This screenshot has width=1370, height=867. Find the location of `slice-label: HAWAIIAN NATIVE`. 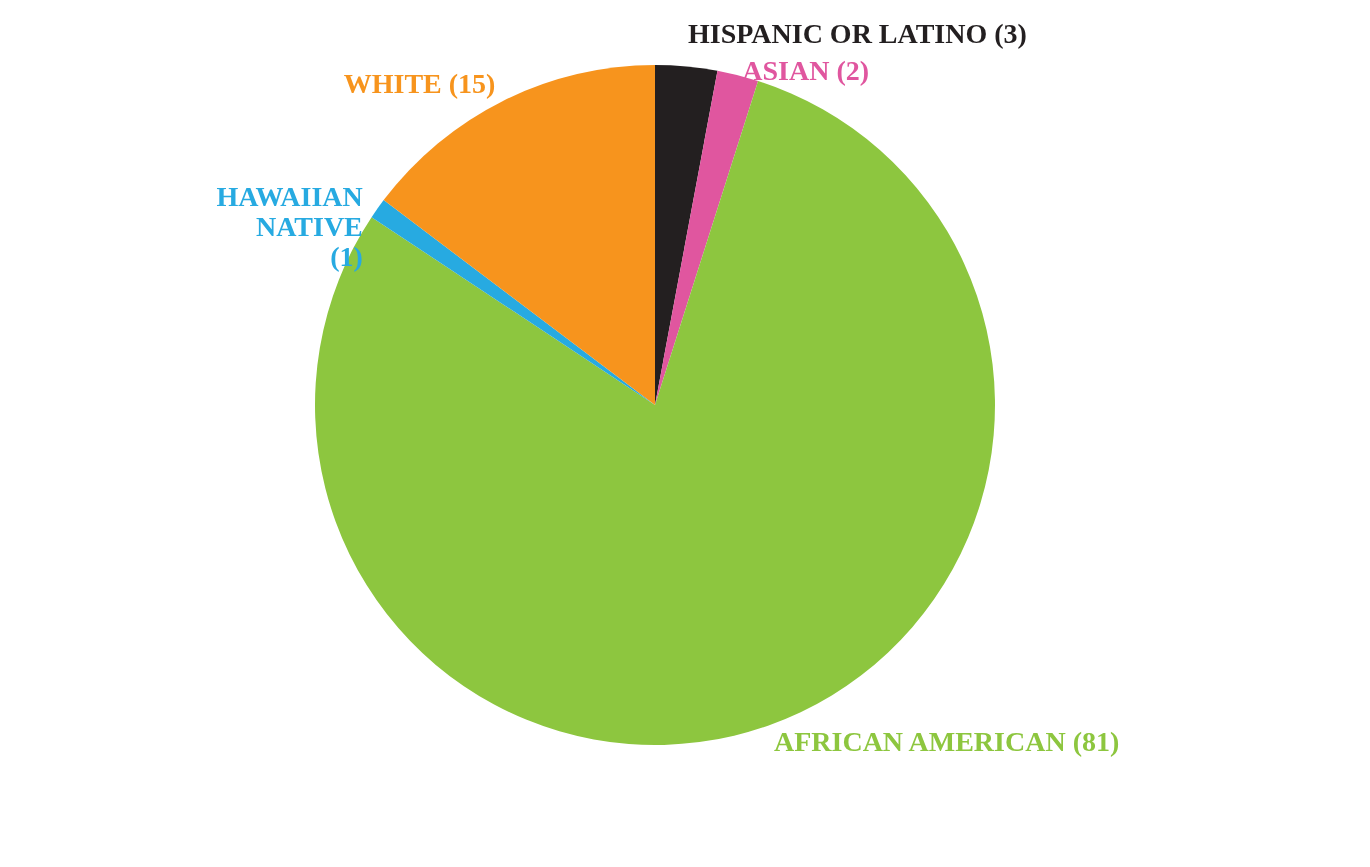

slice-label: HAWAIIAN NATIVE is located at coordinates (289, 212).